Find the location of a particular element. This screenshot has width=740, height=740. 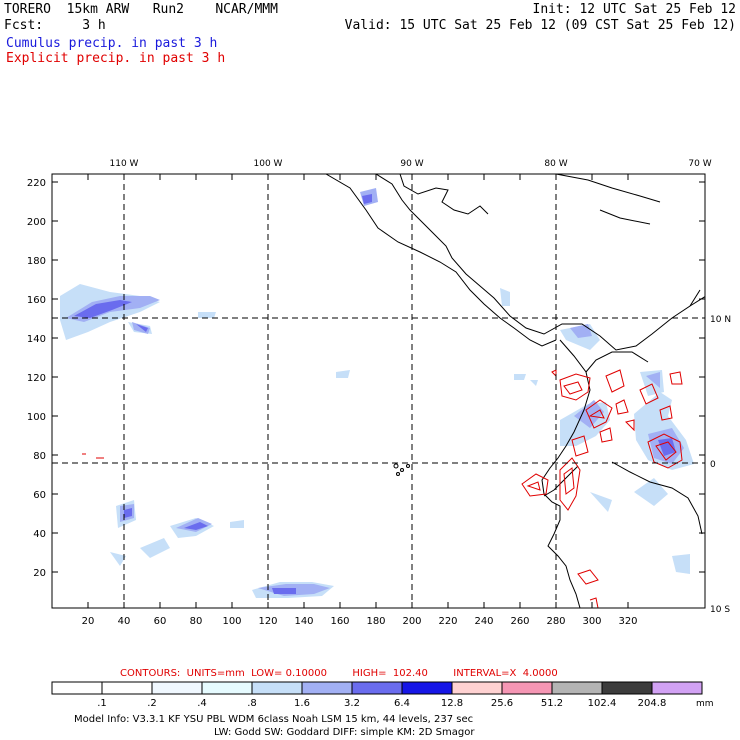

forecast-hour: Fcst: 3 h is located at coordinates (55, 25).